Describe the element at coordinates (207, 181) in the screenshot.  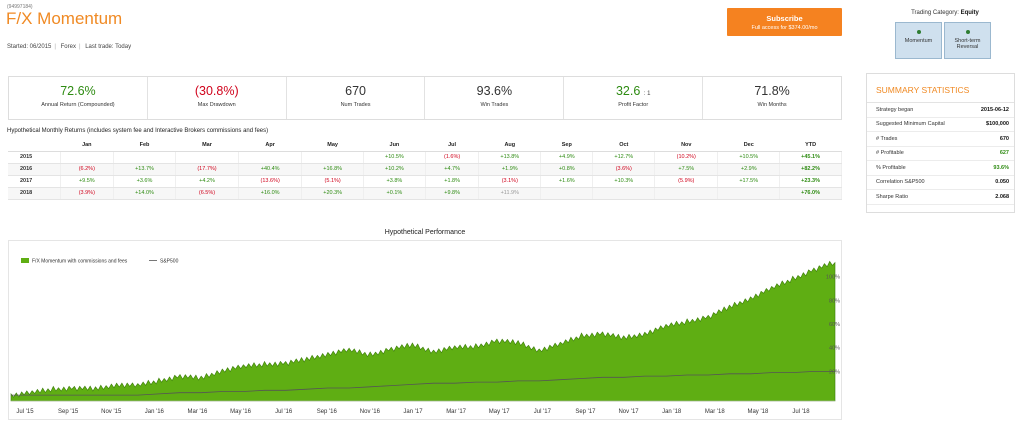
I see `month-cell: +4.2%` at that location.